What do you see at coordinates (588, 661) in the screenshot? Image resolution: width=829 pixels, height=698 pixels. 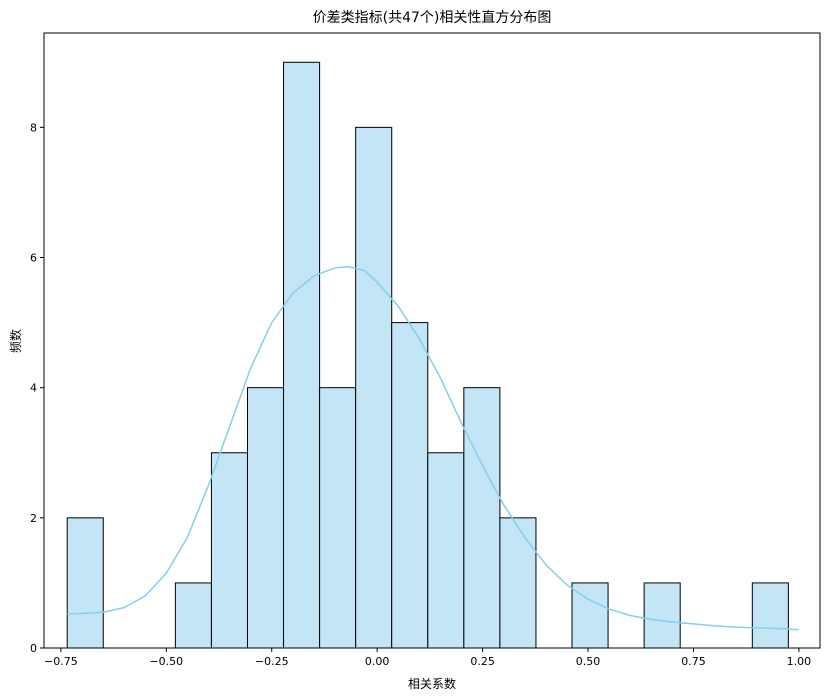 I see `x-tick-label: 0.50` at bounding box center [588, 661].